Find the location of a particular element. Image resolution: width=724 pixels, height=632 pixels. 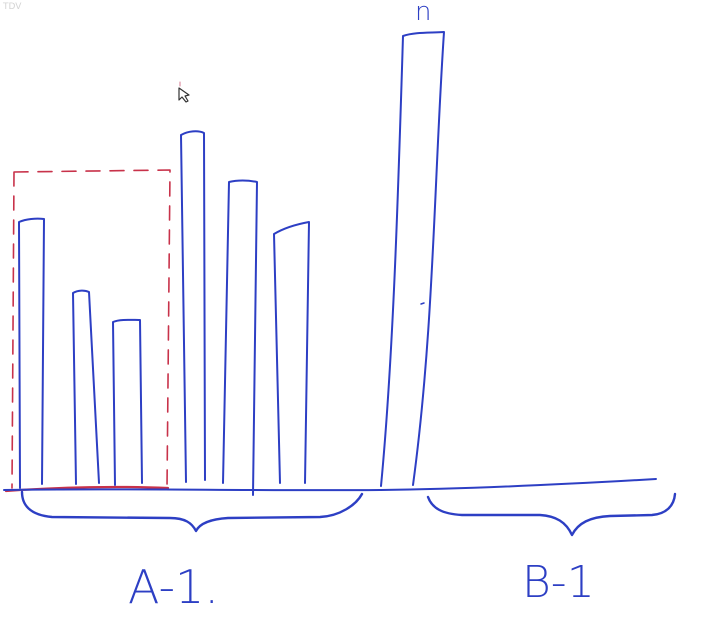

brace-left is located at coordinates (192, 511).